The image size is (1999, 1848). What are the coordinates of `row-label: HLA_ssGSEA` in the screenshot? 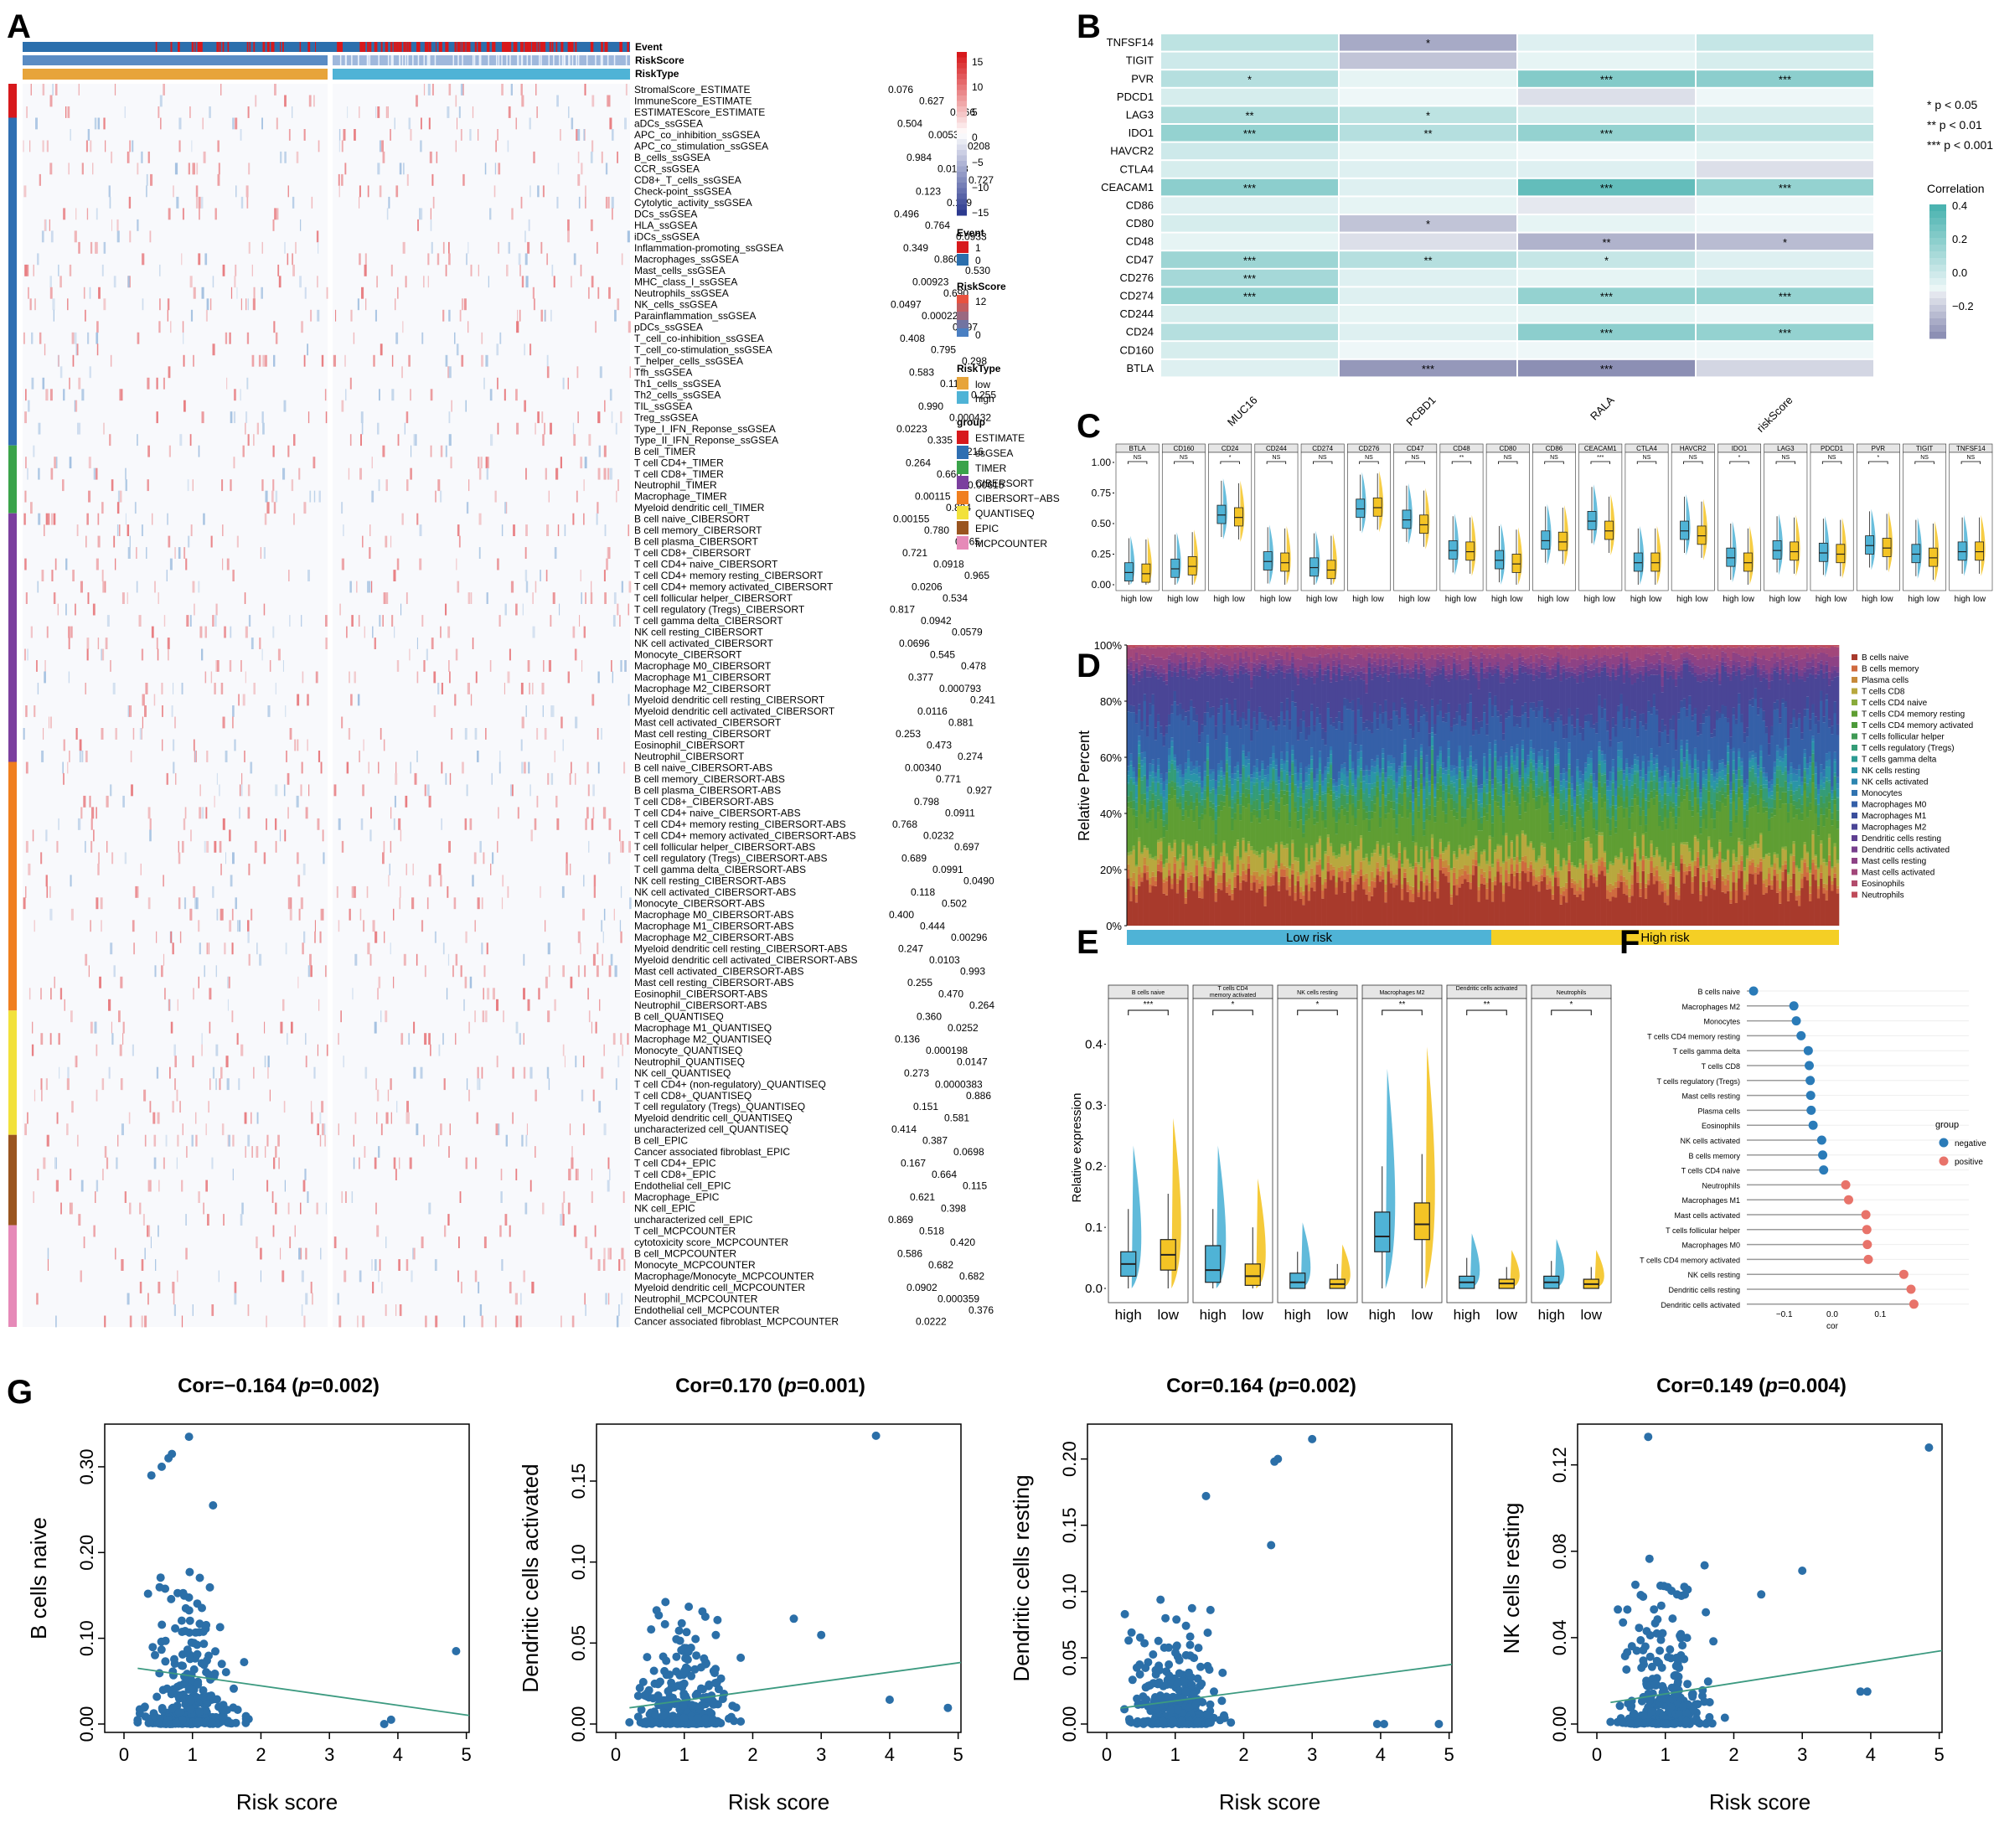 It's located at (665, 225).